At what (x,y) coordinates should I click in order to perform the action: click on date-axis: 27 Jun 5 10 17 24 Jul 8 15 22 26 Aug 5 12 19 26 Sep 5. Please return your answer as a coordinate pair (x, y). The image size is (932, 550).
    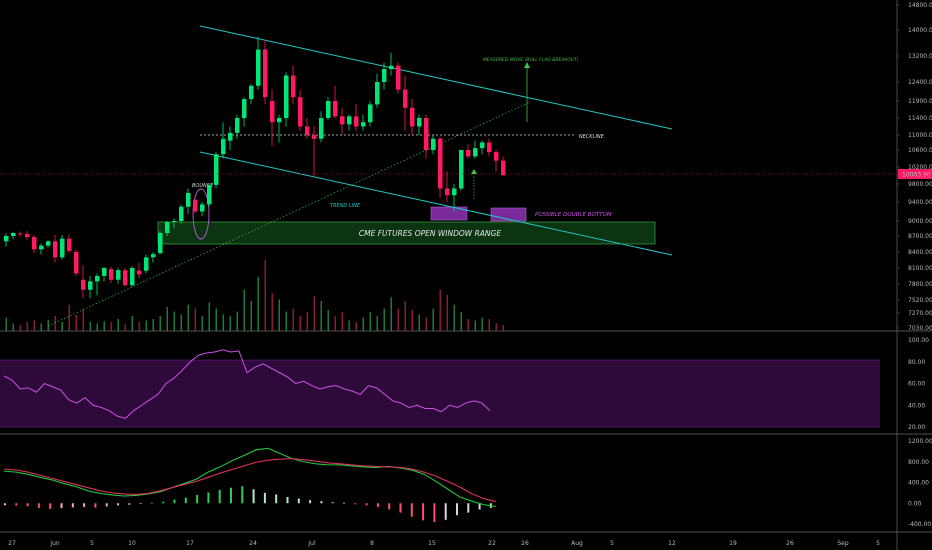
    Looking at the image, I should click on (444, 543).